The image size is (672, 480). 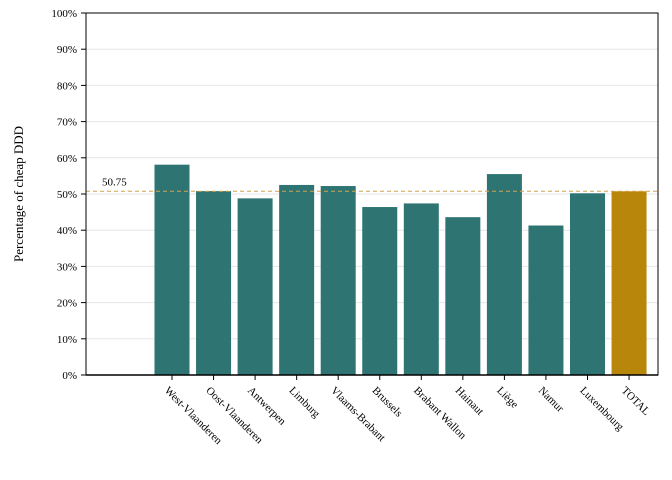 I want to click on x-tick-label: Limburg, so click(x=305, y=403).